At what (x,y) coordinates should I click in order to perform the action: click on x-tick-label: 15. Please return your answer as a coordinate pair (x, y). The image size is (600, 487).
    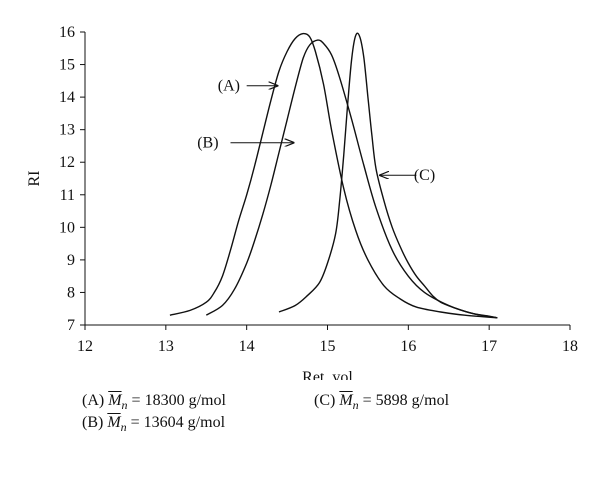
    Looking at the image, I should click on (328, 346).